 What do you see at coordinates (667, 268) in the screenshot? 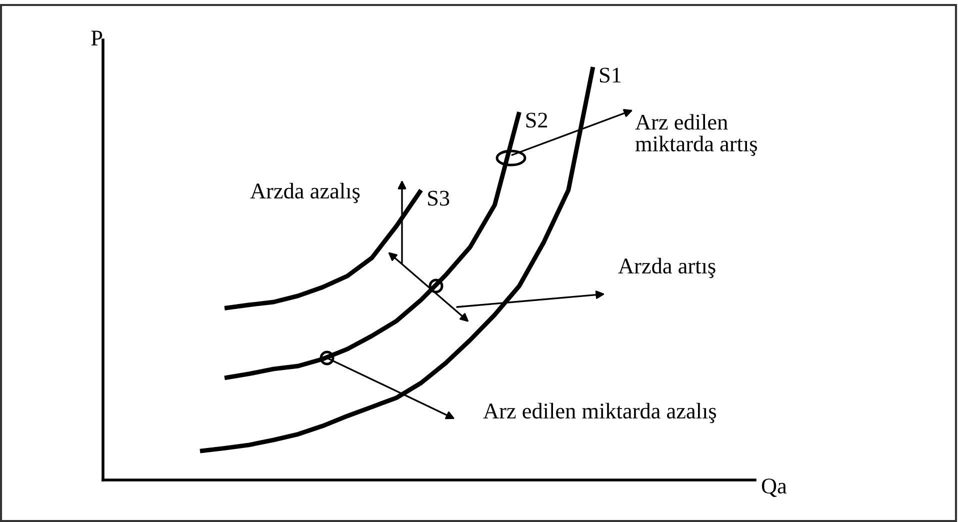
I see `text: Arzda artış` at bounding box center [667, 268].